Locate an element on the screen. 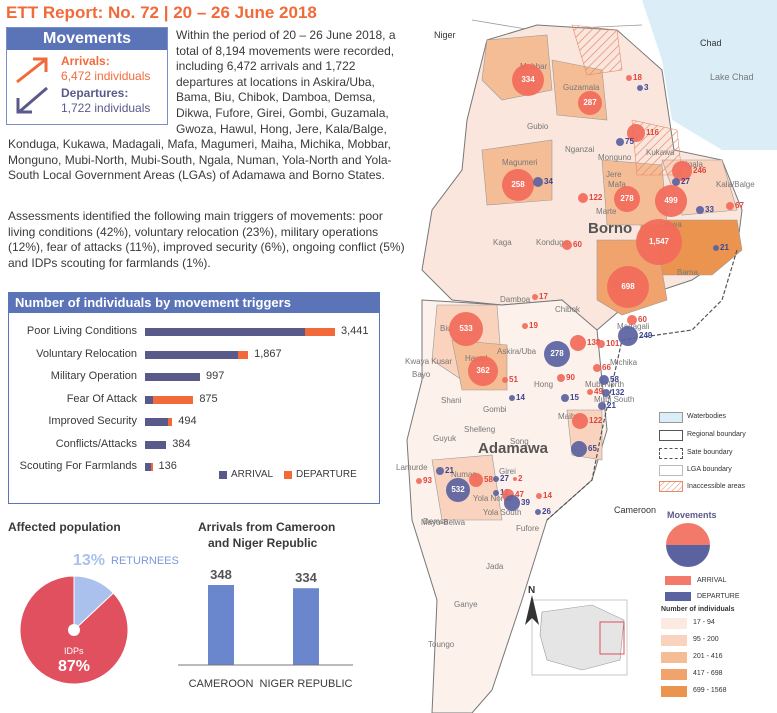 The image size is (777, 713). affected-population-title: Affected population is located at coordinates (64, 527).